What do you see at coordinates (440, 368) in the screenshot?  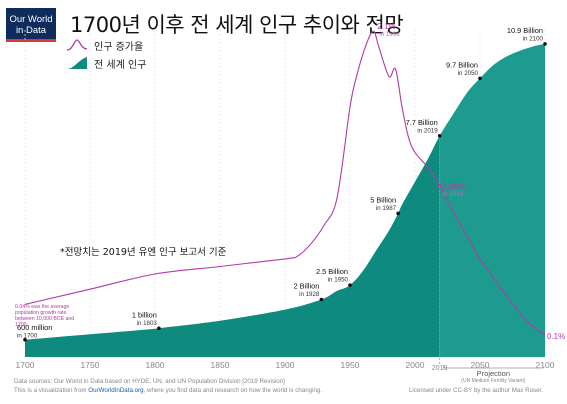 I see `projection-tick-label: 2019` at bounding box center [440, 368].